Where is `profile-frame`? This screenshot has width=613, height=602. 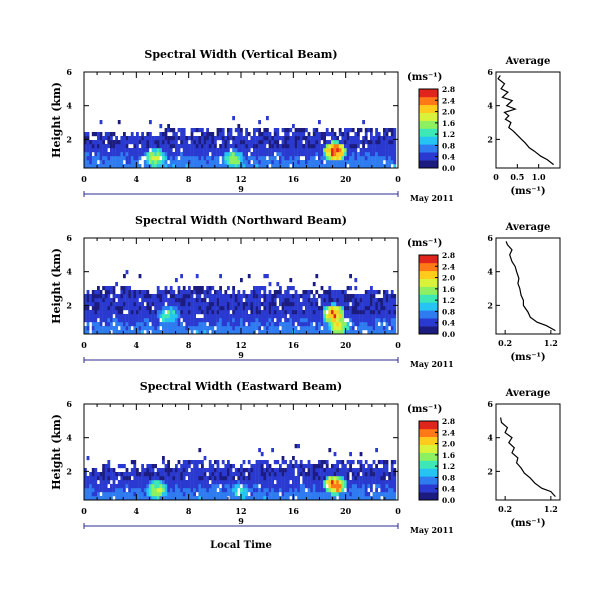
profile-frame is located at coordinates (528, 452).